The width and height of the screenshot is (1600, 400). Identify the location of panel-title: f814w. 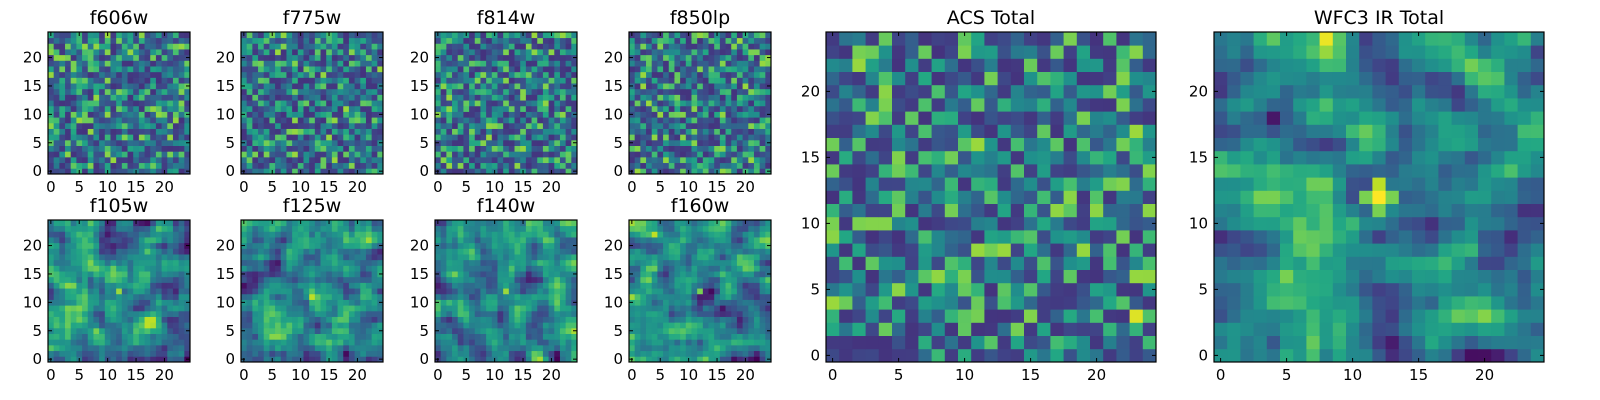
(506, 18).